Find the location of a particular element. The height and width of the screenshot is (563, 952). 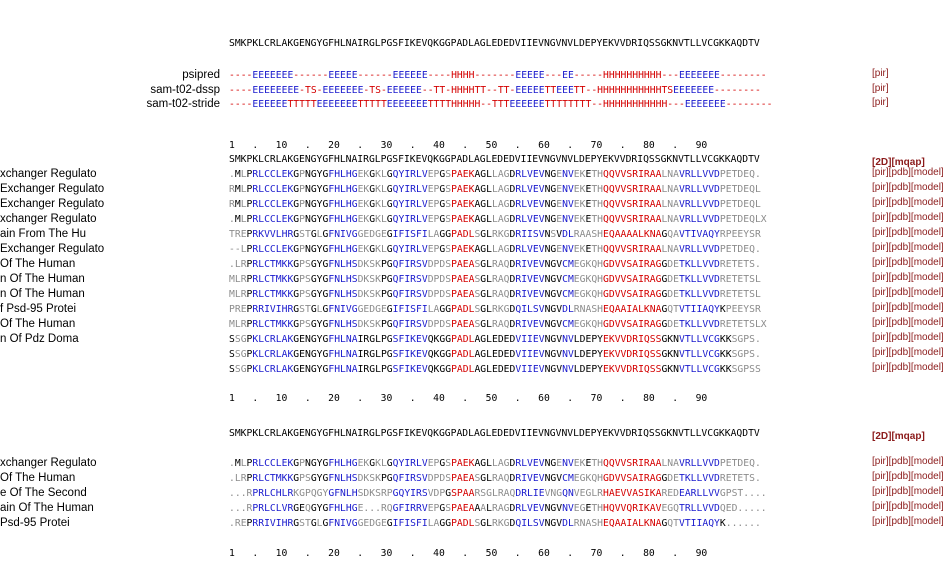

hit-label: Psd-95 Protei is located at coordinates (35, 523).